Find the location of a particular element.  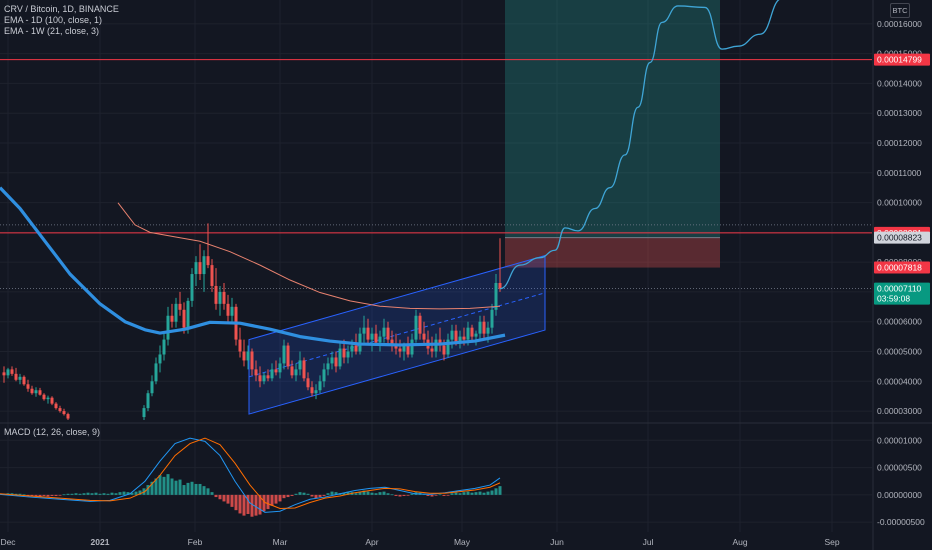

time-tick-label: May is located at coordinates (462, 542).